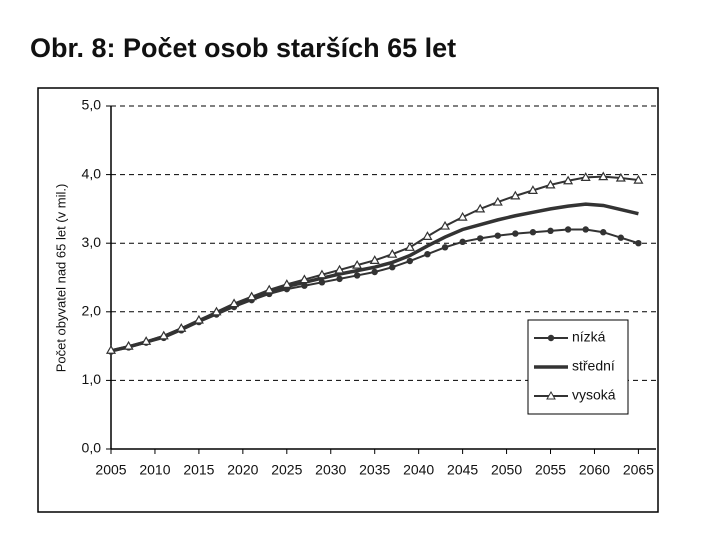 The width and height of the screenshot is (720, 545). I want to click on y-tick-label: 0,0, so click(92, 448).